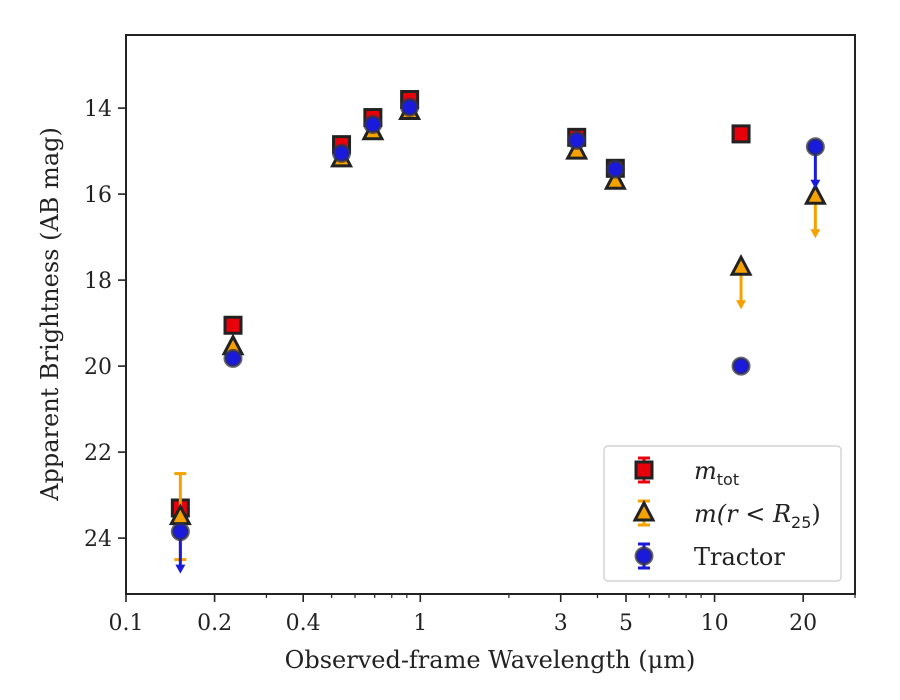 This screenshot has width=900, height=700. I want to click on y-tick-label: 24, so click(98, 539).